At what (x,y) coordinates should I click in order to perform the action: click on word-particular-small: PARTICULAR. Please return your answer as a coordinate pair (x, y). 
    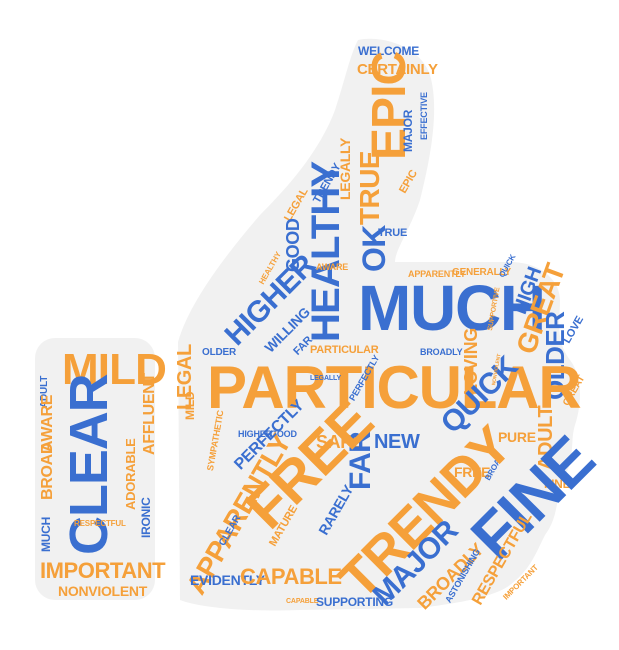
    Looking at the image, I should click on (344, 350).